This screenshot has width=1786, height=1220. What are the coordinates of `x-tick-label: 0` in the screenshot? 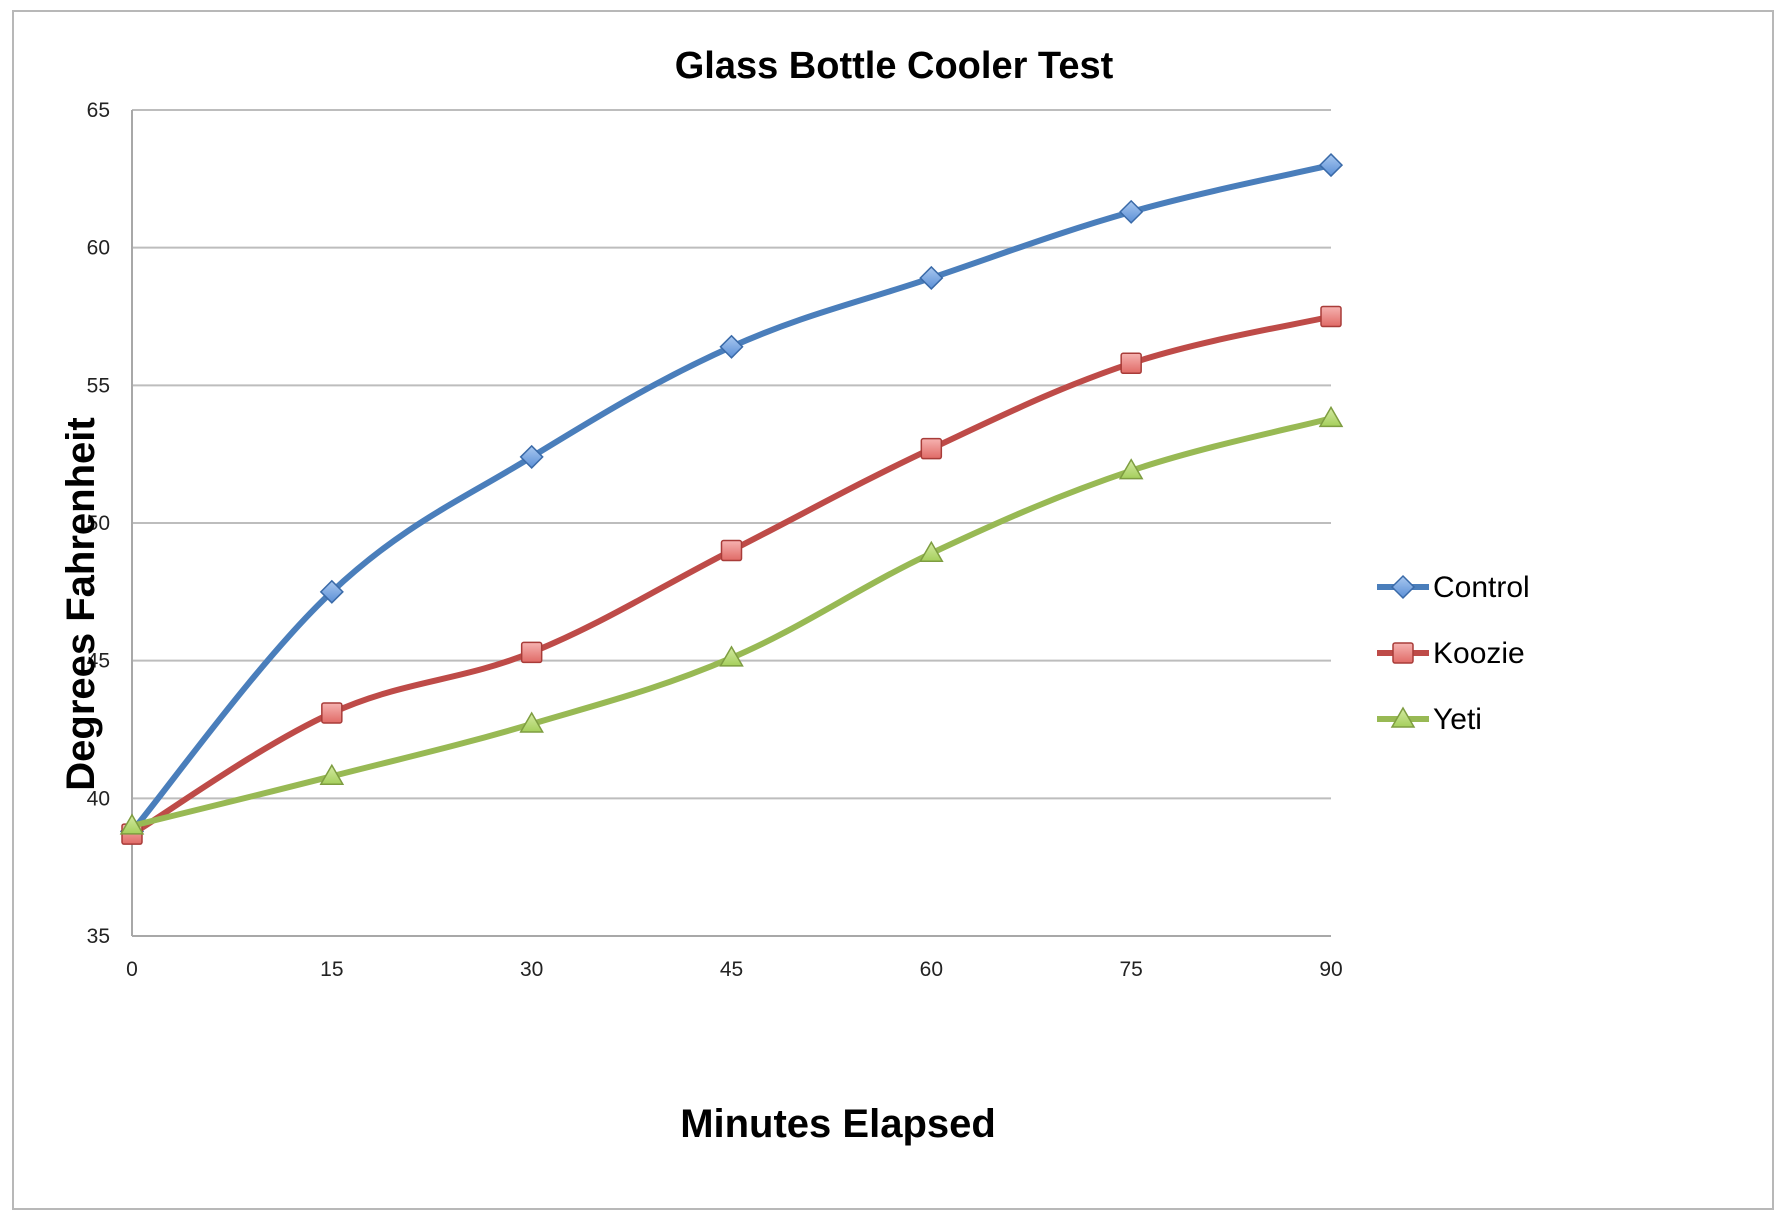 It's located at (132, 969).